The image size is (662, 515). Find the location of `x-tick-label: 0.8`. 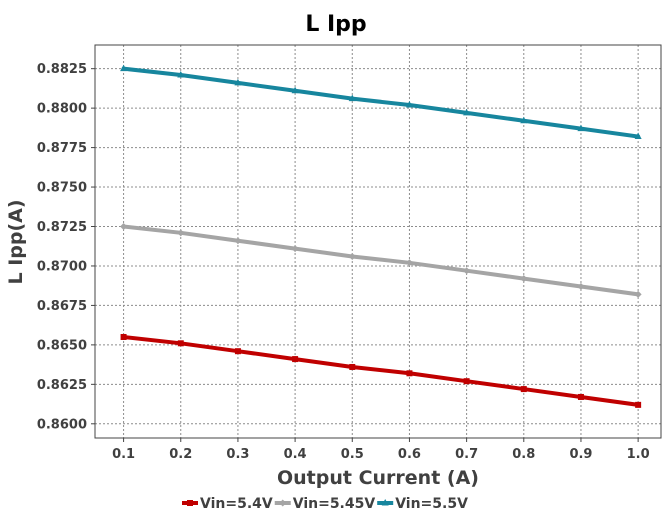

x-tick-label: 0.8 is located at coordinates (523, 454).